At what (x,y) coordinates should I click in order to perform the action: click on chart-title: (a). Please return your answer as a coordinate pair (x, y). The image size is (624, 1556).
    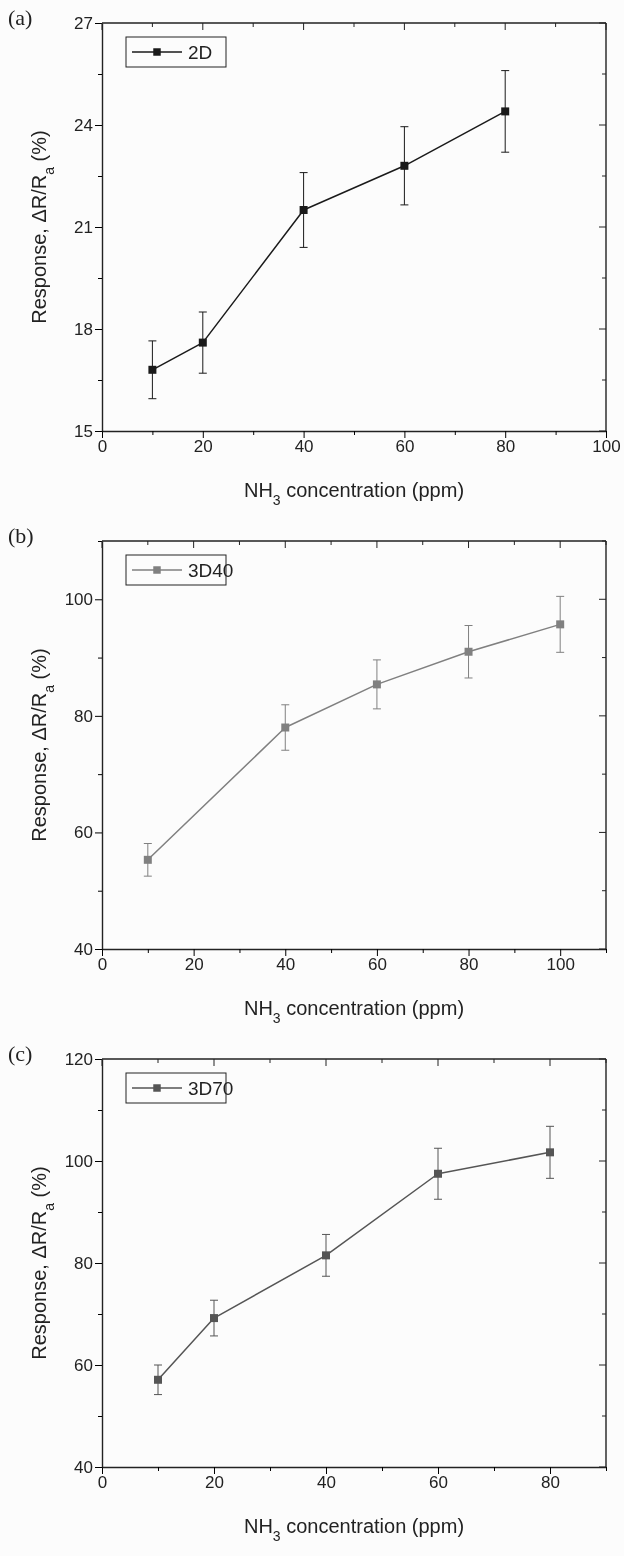
    Looking at the image, I should click on (20, 17).